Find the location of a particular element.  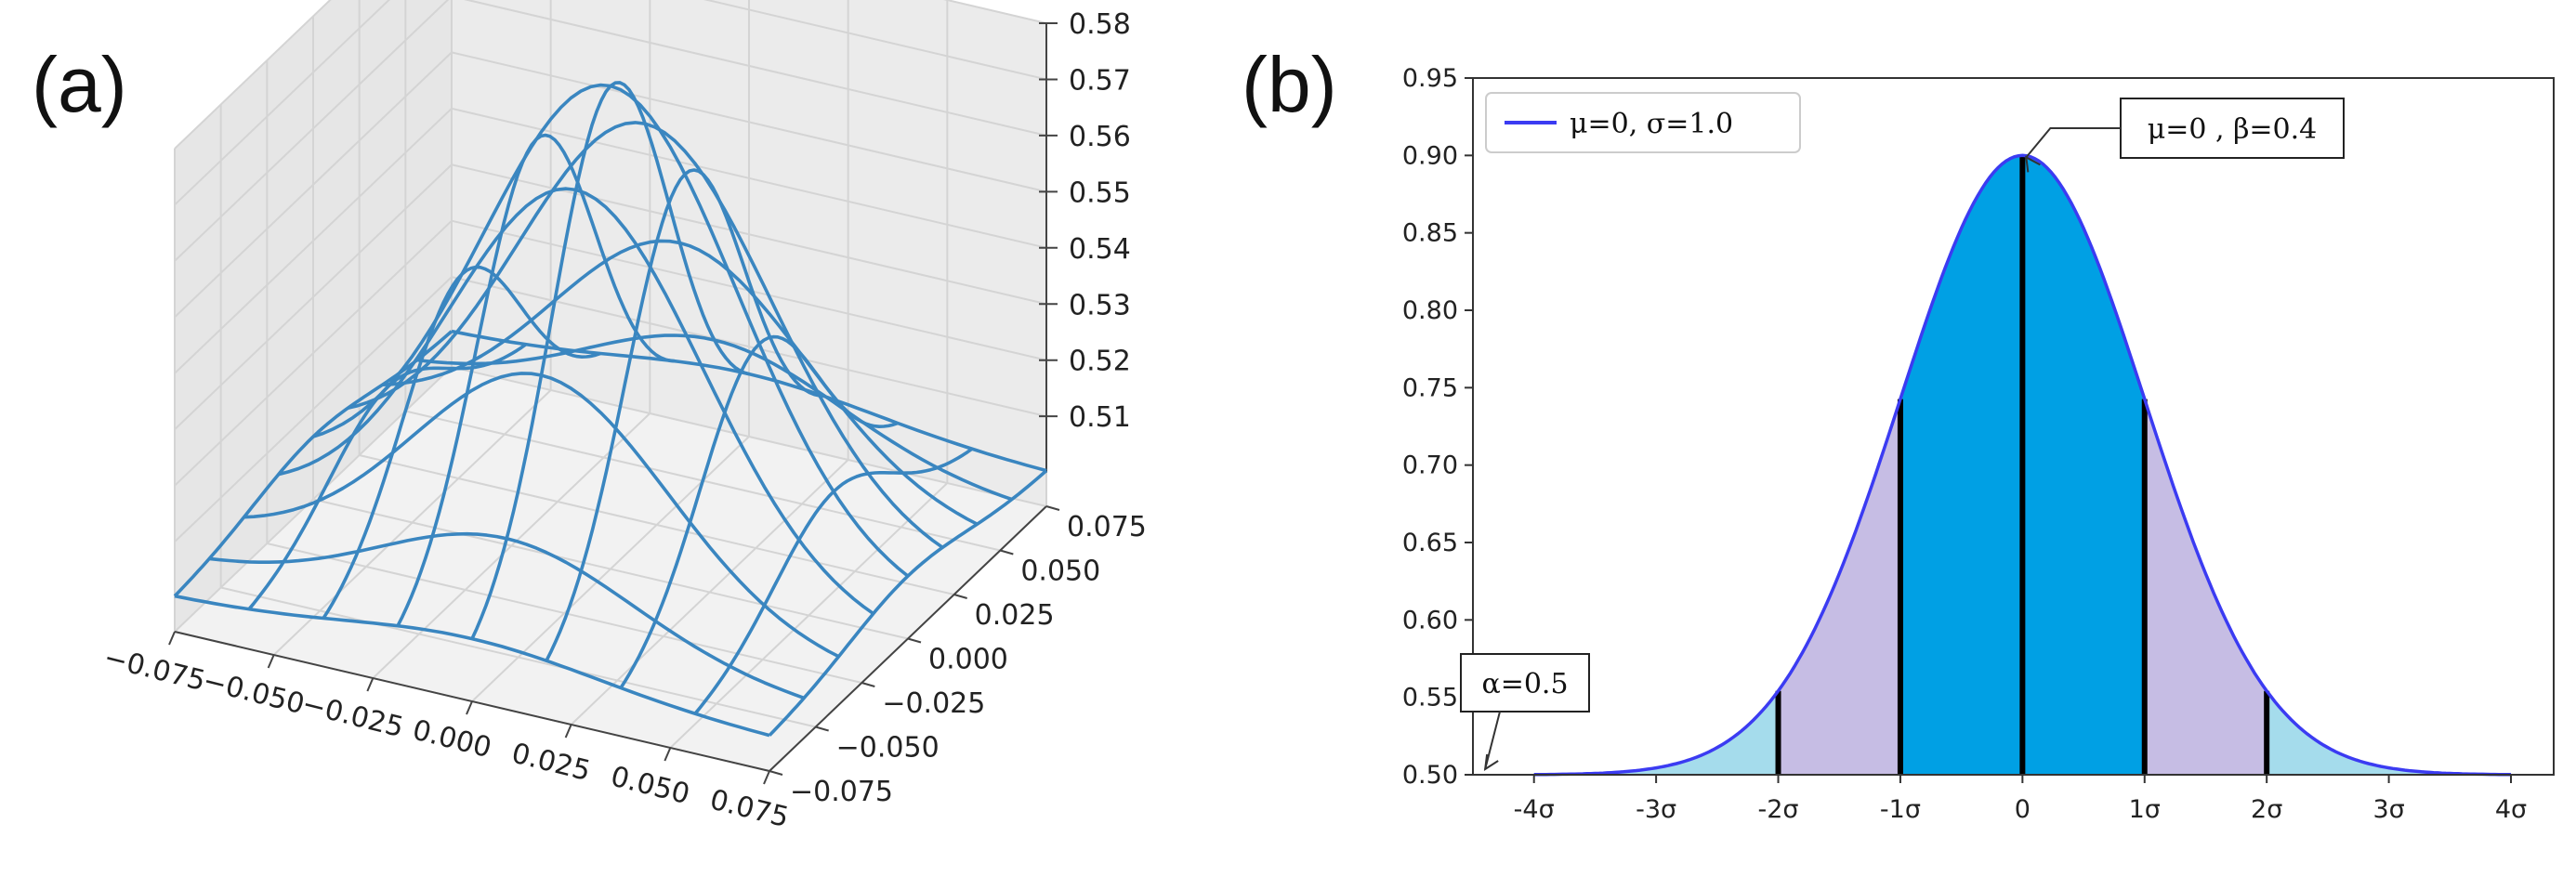

legend-box is located at coordinates (1643, 122).